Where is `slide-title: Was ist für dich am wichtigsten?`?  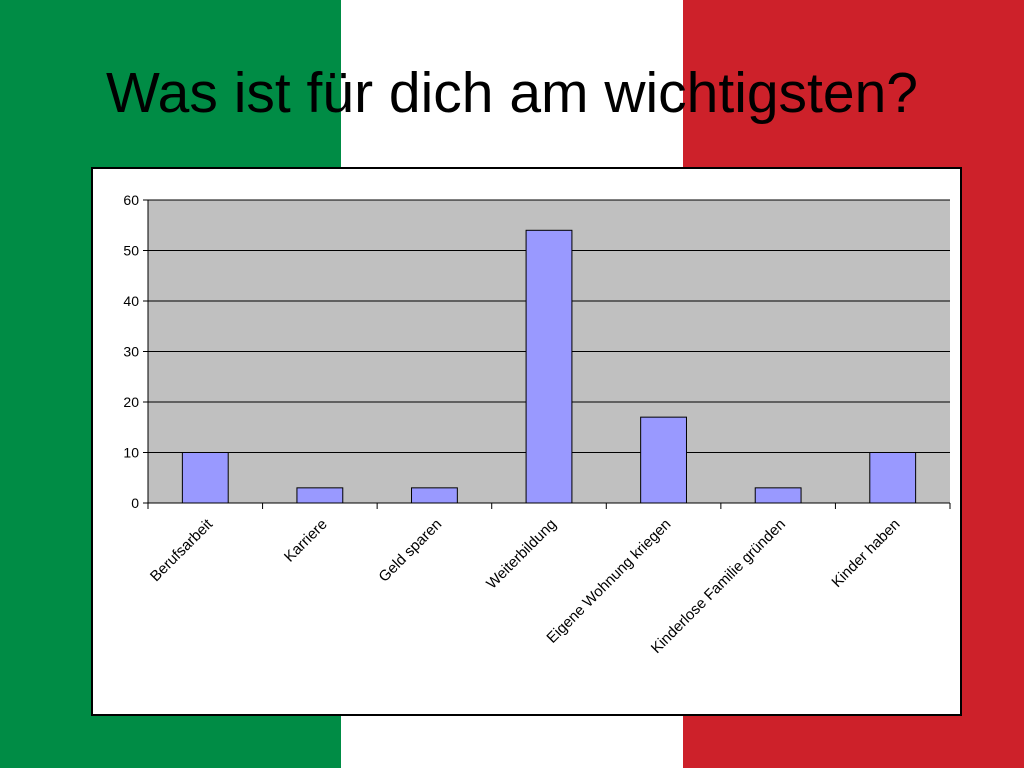 slide-title: Was ist für dich am wichtigsten? is located at coordinates (512, 93).